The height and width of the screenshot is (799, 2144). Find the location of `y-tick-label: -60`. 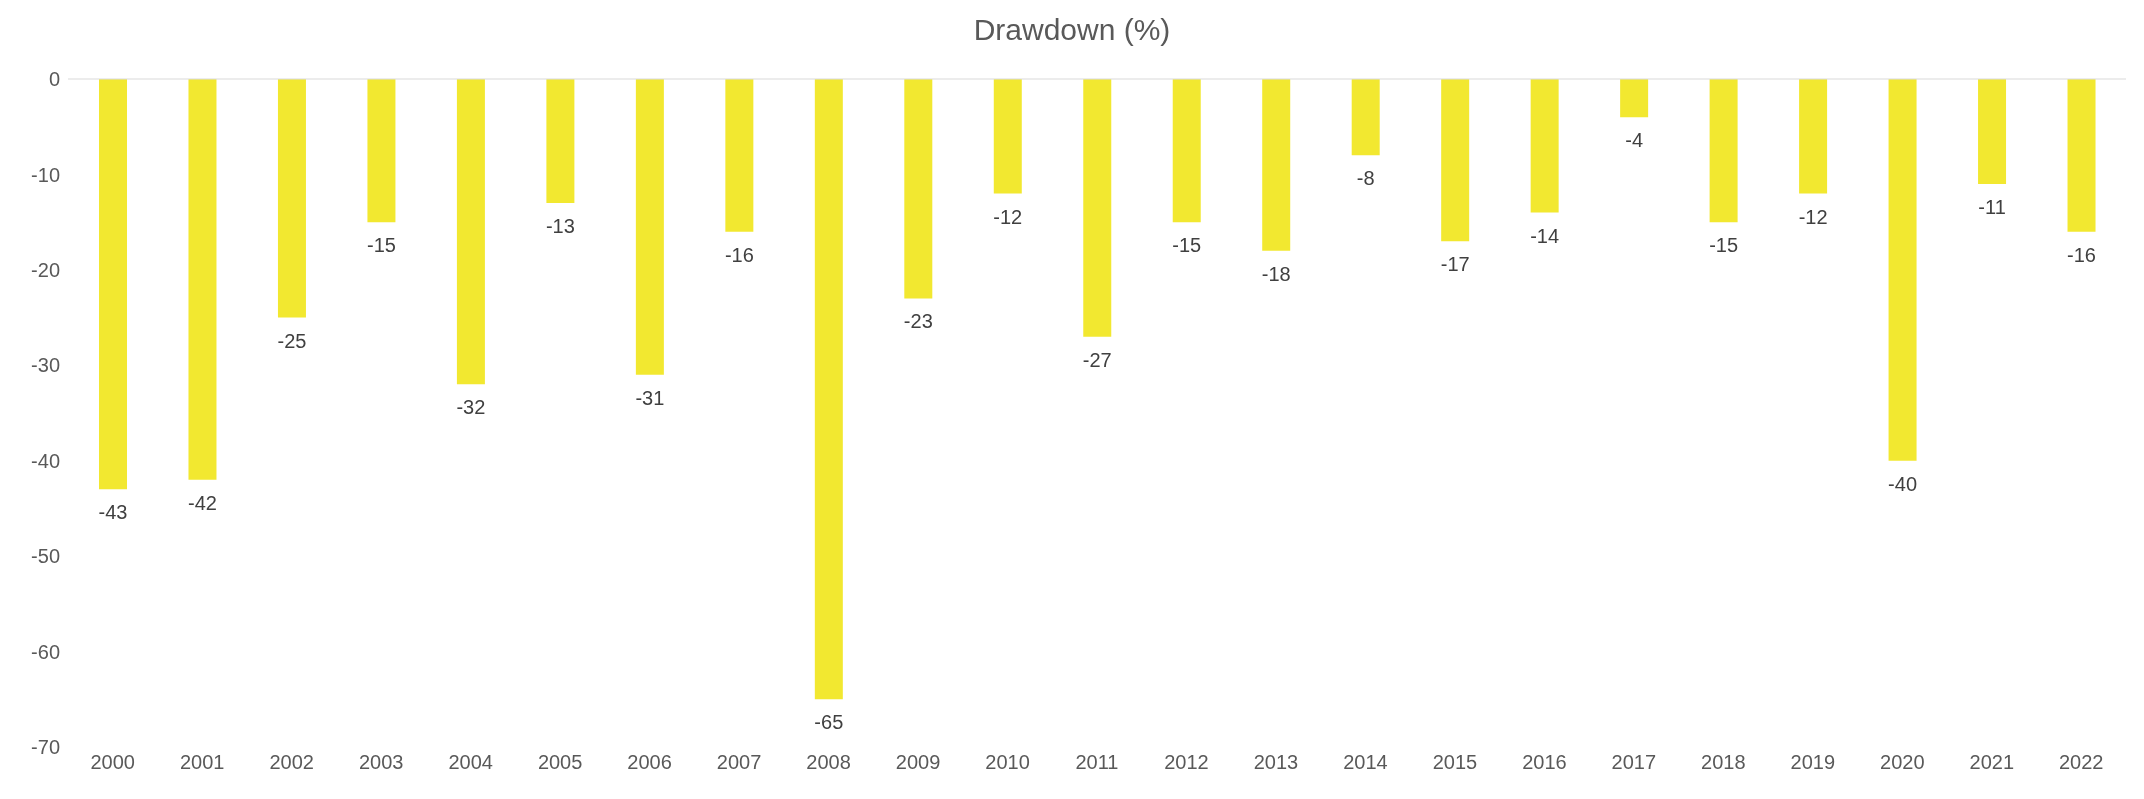

y-tick-label: -60 is located at coordinates (45, 651).